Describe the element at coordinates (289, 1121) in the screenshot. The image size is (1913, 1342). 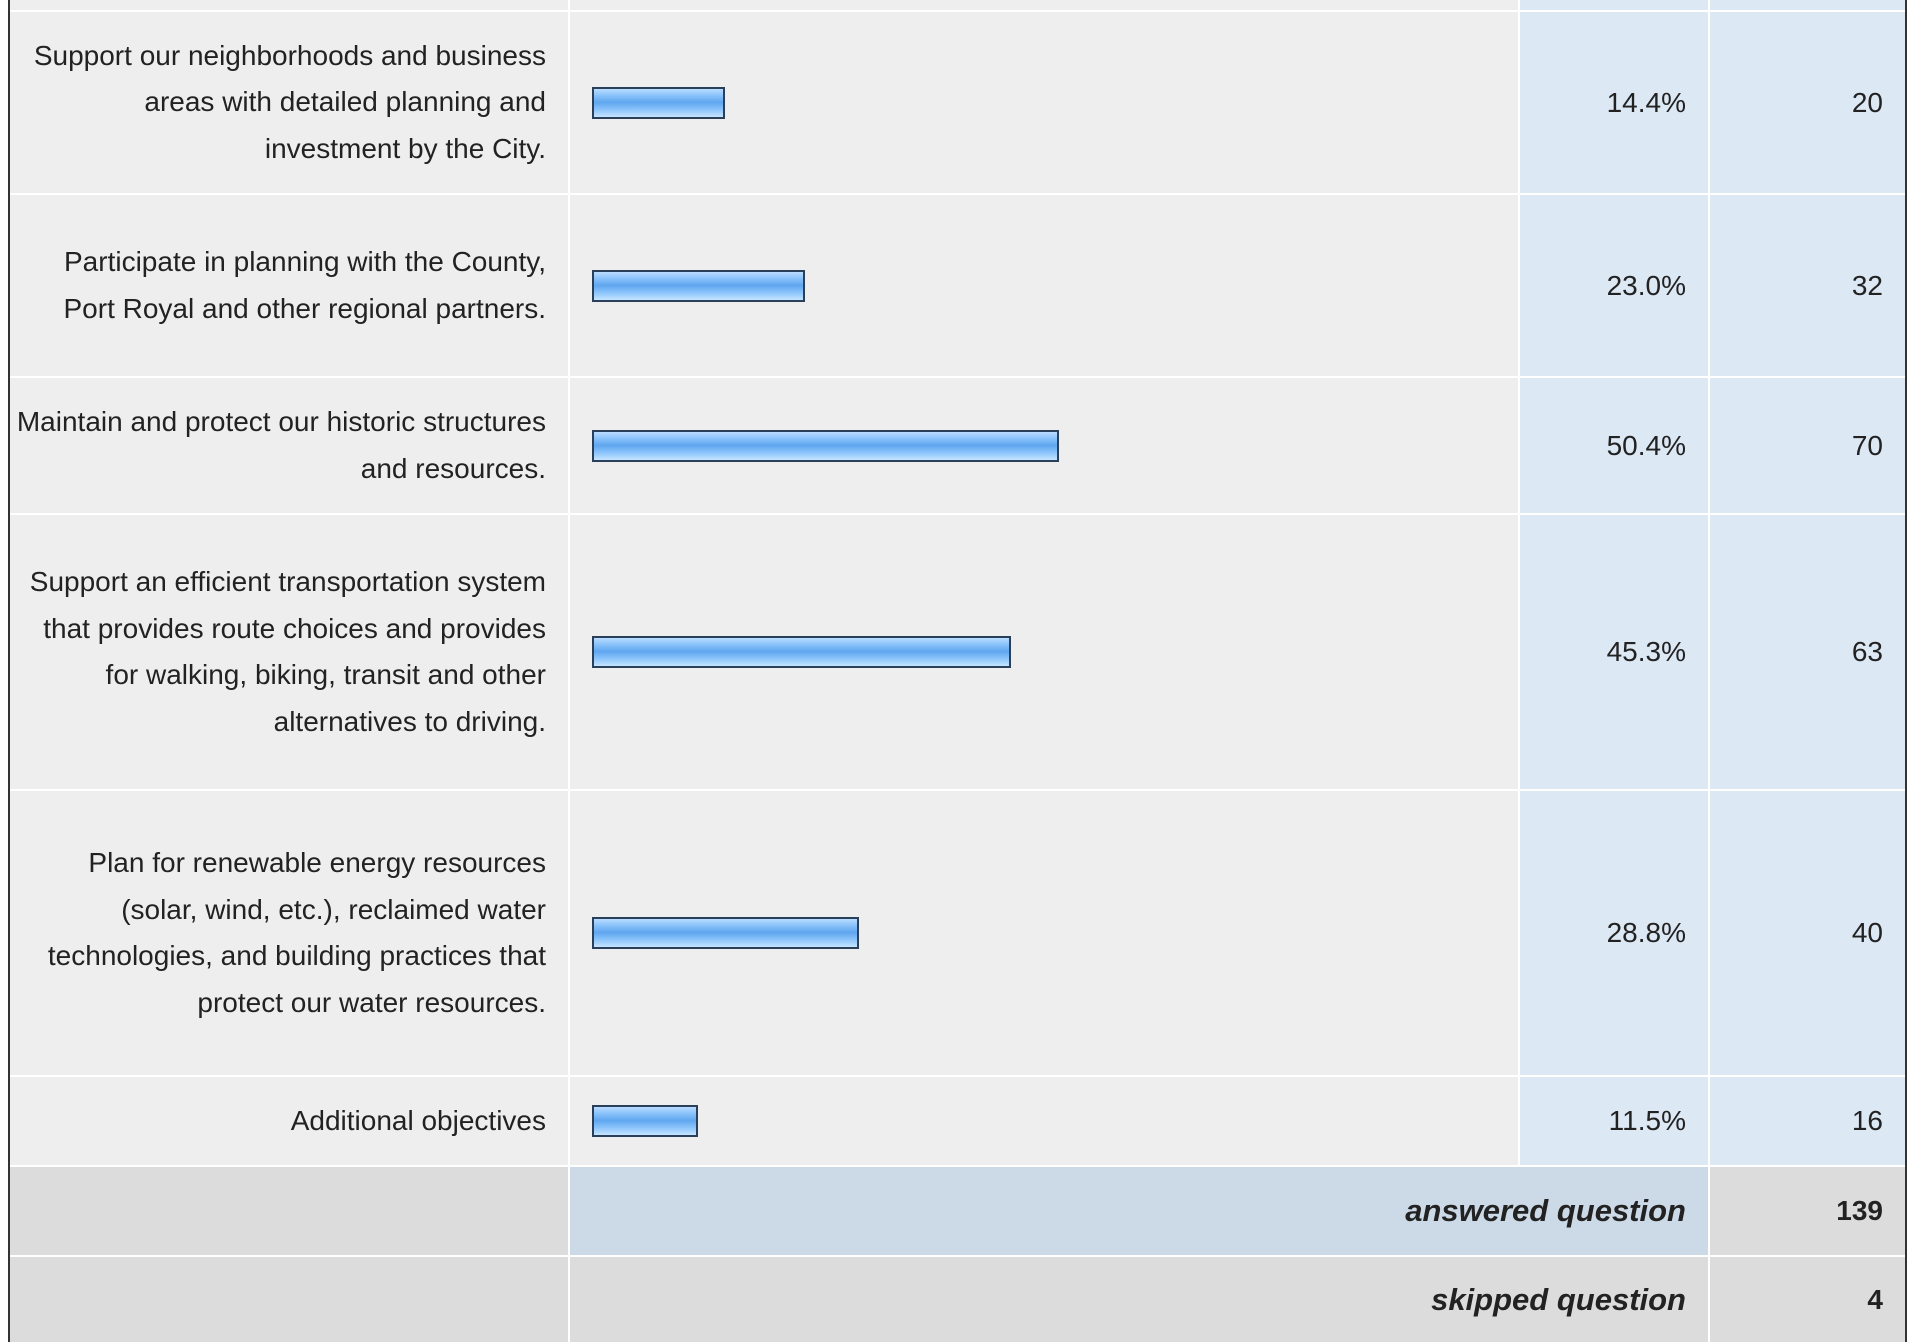
I see `answer-option-label: Additional objectives` at that location.